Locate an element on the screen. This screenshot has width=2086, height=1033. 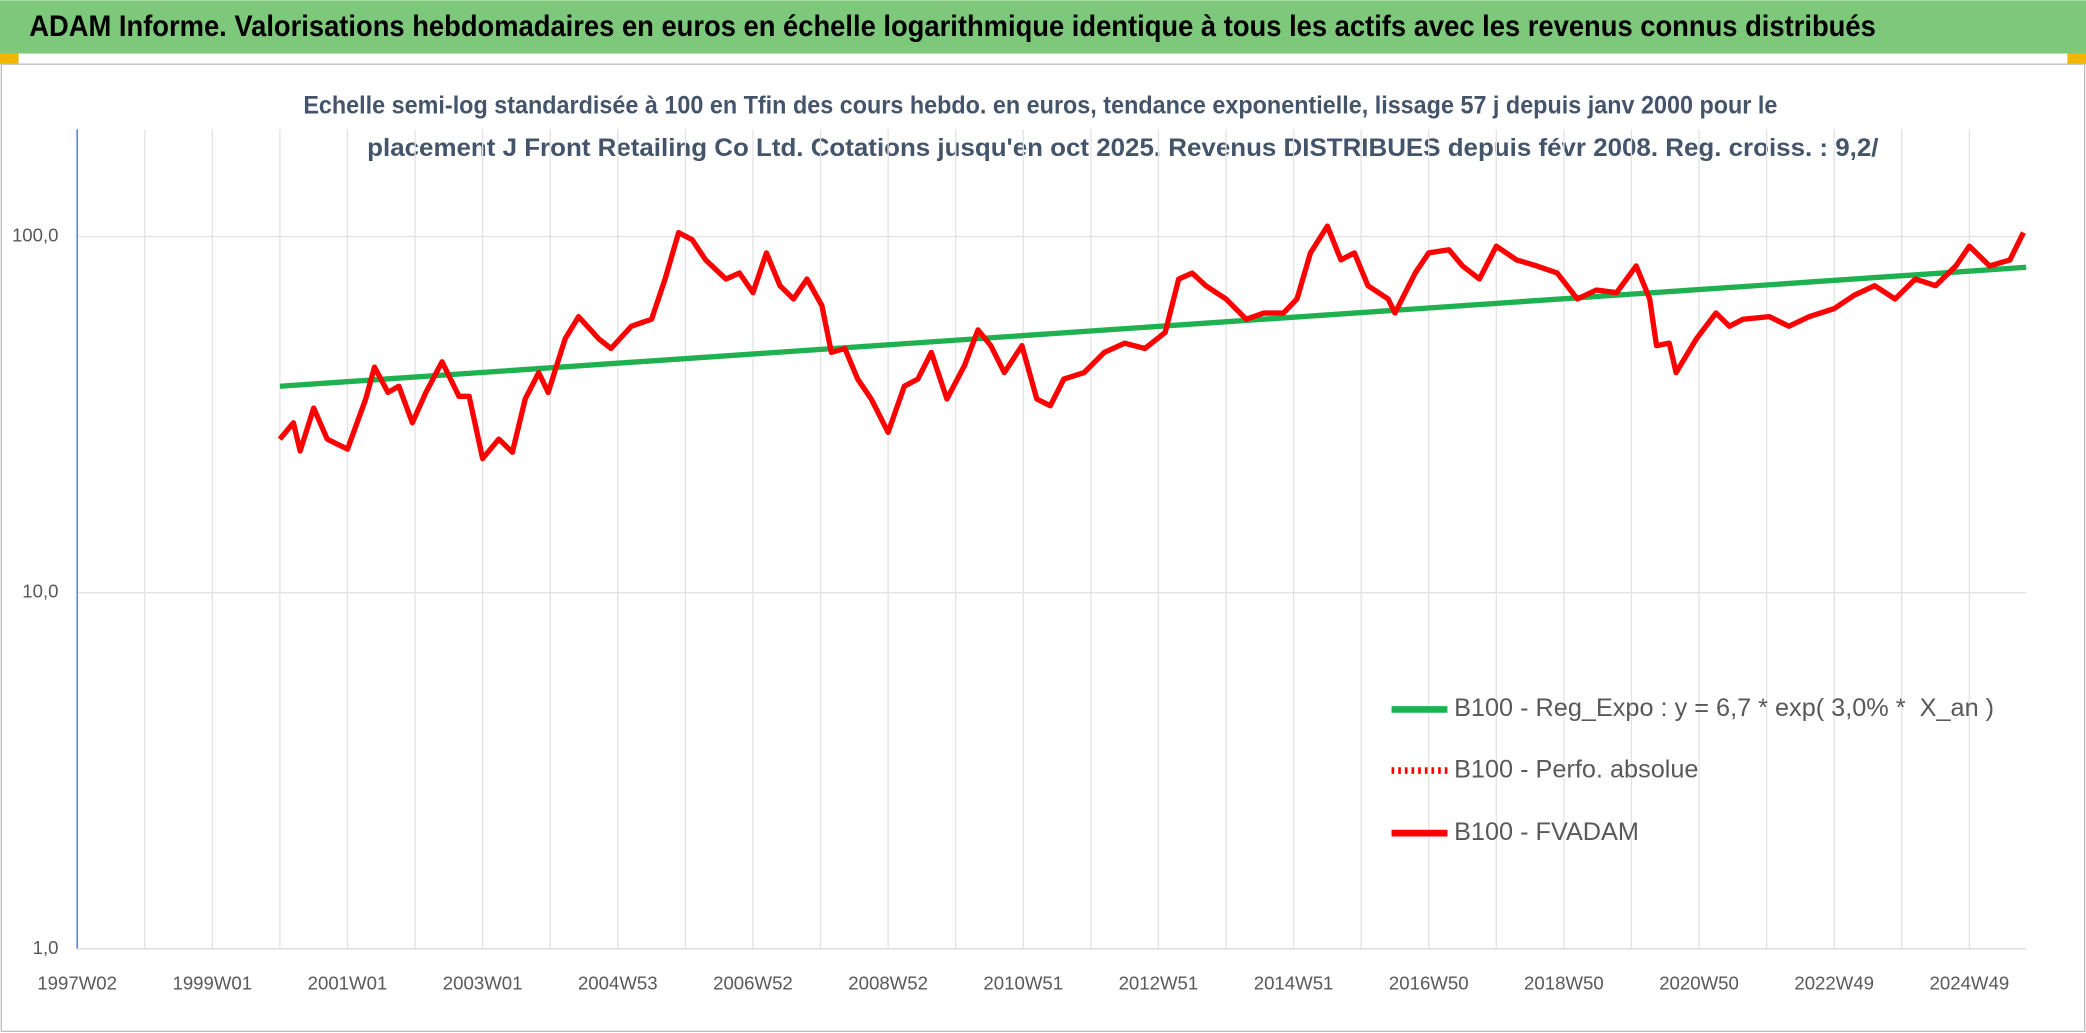
header-bar is located at coordinates (1043, 27).